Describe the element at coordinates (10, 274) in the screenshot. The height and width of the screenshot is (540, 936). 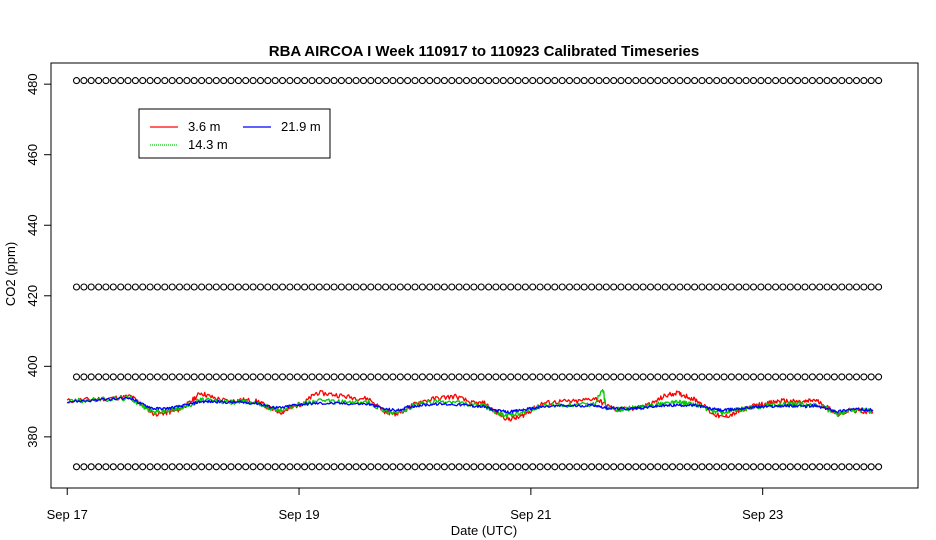
I see `y-axis-label: CO2 (ppm)` at that location.